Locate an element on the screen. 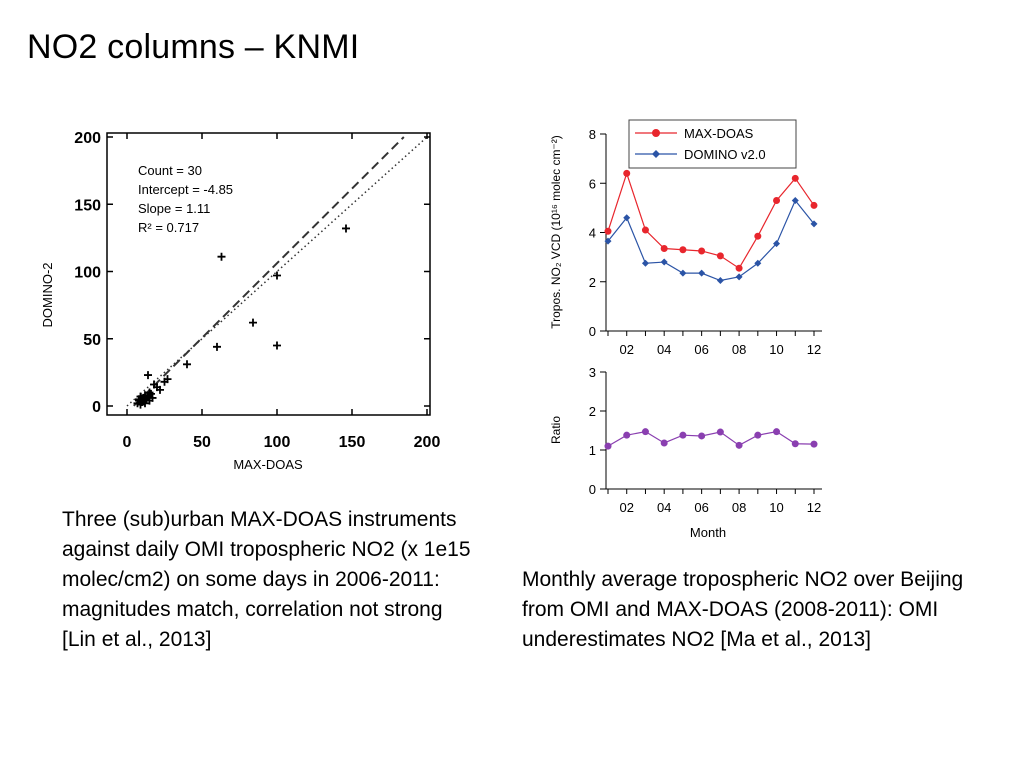 The image size is (1024, 768). scatter-x-axis-label: MAX-DOAS is located at coordinates (268, 464).